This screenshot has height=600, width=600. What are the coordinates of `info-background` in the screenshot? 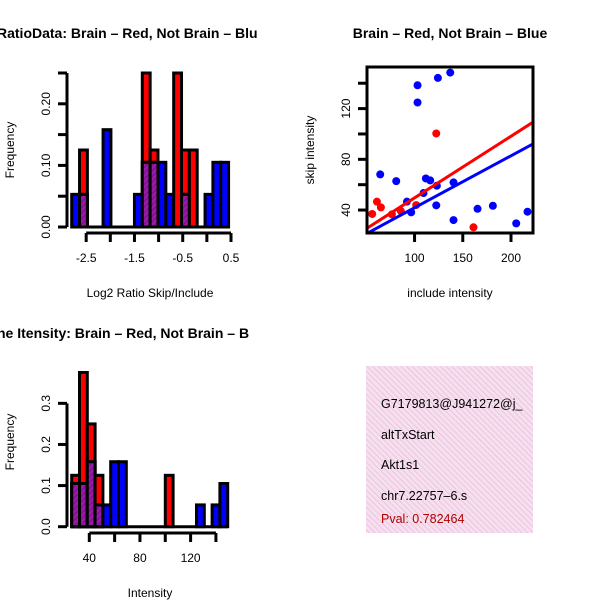 It's located at (449, 449).